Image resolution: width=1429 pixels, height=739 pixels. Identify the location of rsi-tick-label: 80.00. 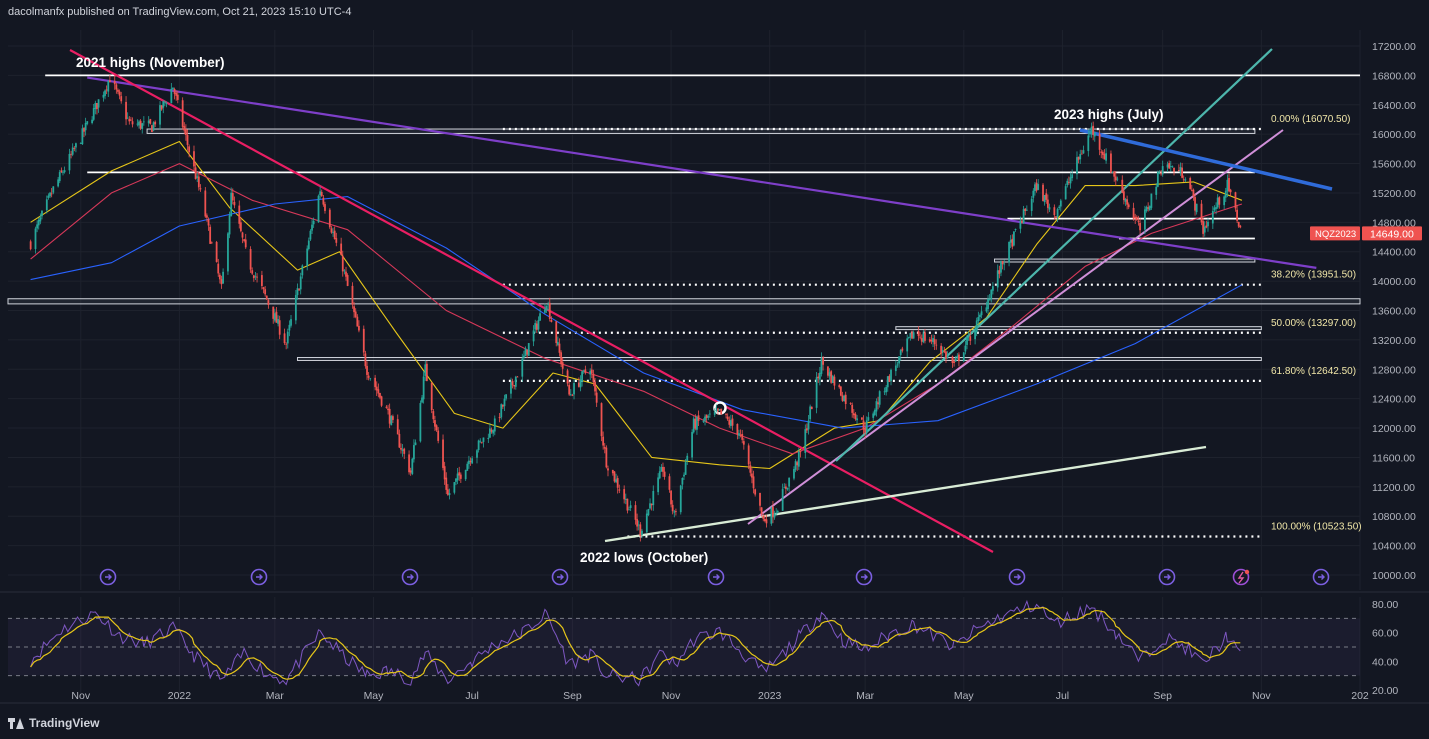
(1385, 605).